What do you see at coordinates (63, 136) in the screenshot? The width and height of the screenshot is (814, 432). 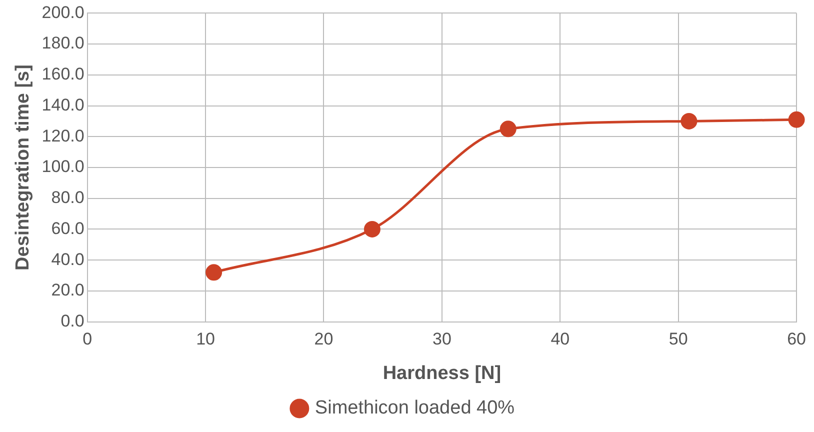 I see `y-tick-label: 120.0` at bounding box center [63, 136].